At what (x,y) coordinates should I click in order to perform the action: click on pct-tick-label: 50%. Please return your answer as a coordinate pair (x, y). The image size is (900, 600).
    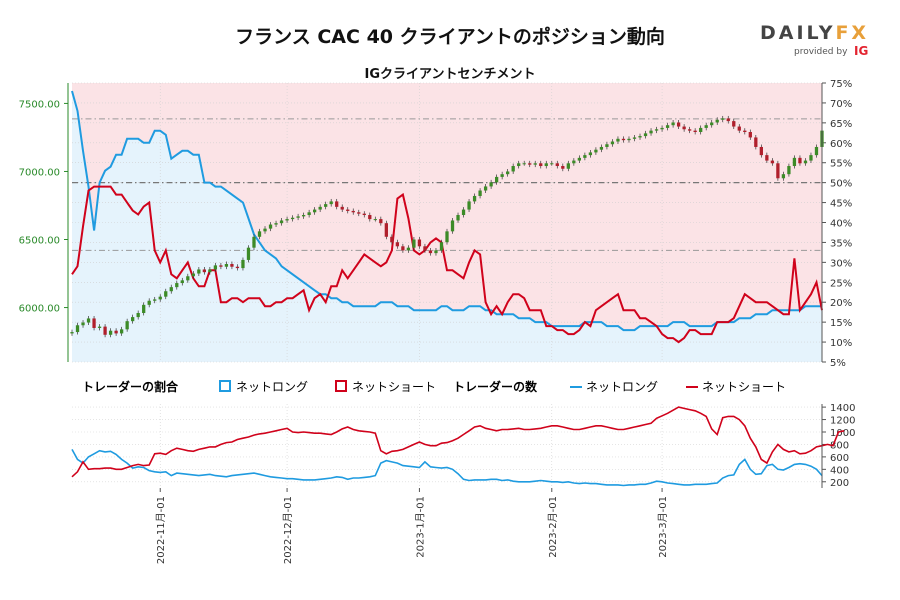
    Looking at the image, I should click on (841, 184).